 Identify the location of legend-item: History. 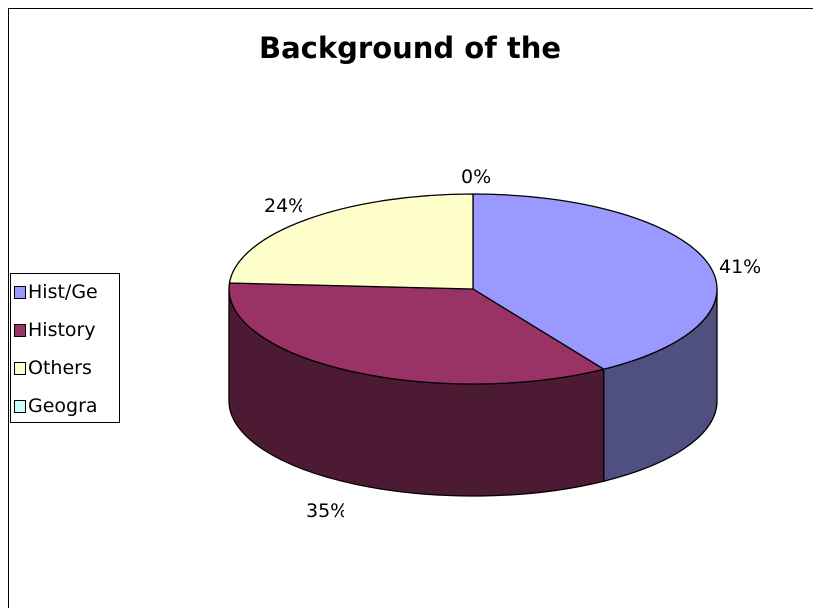
(55, 330).